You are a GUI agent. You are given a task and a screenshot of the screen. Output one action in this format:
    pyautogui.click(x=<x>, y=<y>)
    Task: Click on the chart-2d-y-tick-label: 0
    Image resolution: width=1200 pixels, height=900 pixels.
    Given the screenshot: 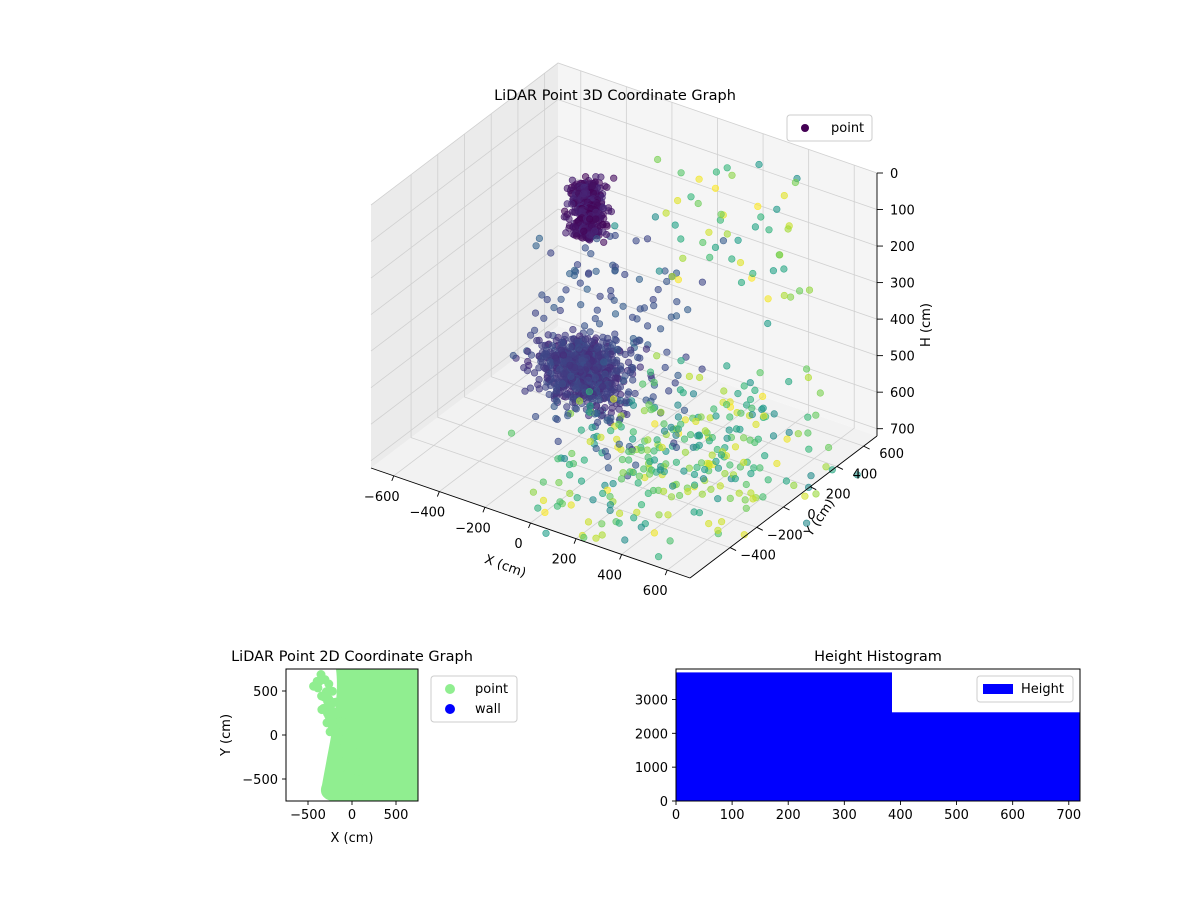 What is the action you would take?
    pyautogui.click(x=274, y=736)
    